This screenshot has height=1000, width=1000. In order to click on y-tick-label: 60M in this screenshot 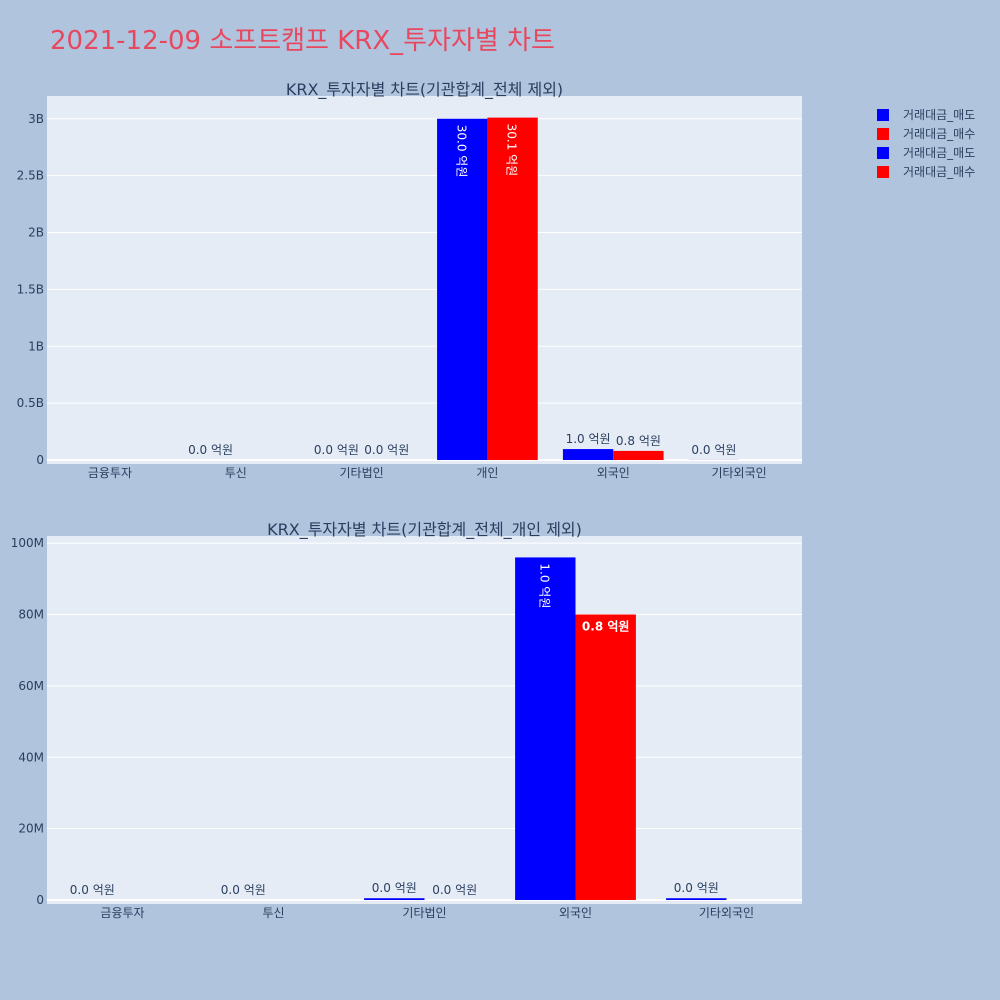, I will do `click(31, 686)`.